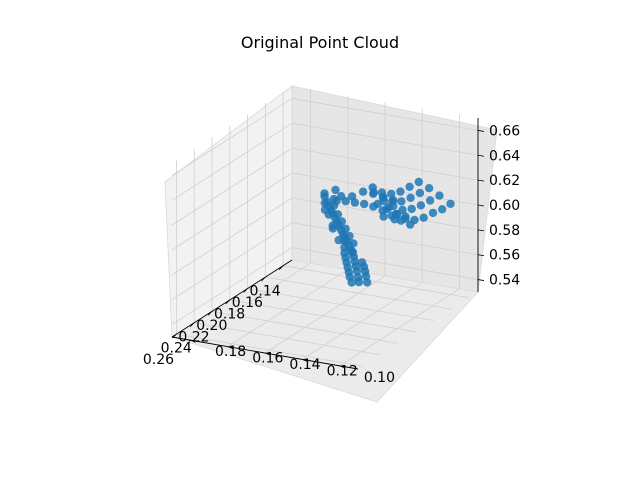  Describe the element at coordinates (265, 292) in the screenshot. I see `x-tick-label: 0.14` at that location.